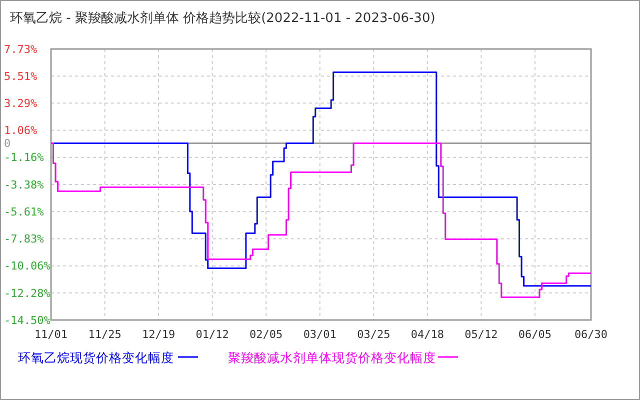 The image size is (640, 400). What do you see at coordinates (373, 334) in the screenshot?
I see `x-tick-label: 03/25` at bounding box center [373, 334].